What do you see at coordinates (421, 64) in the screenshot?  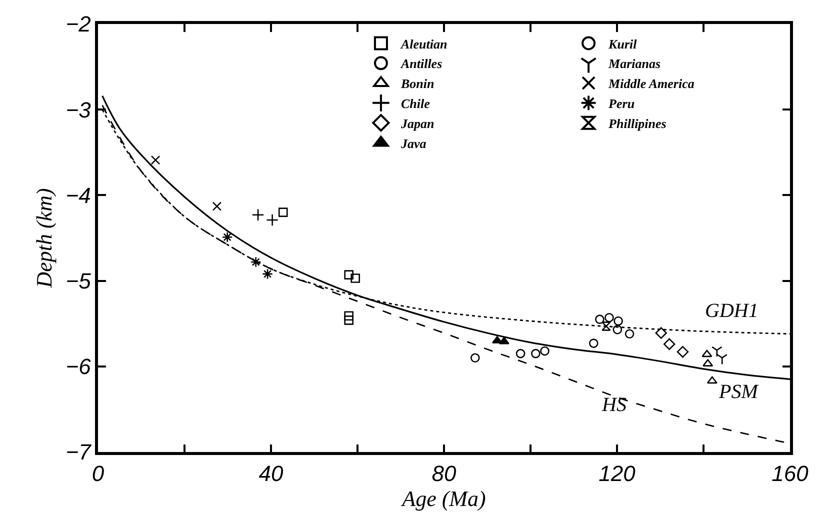 I see `legend-label: Antilles` at bounding box center [421, 64].